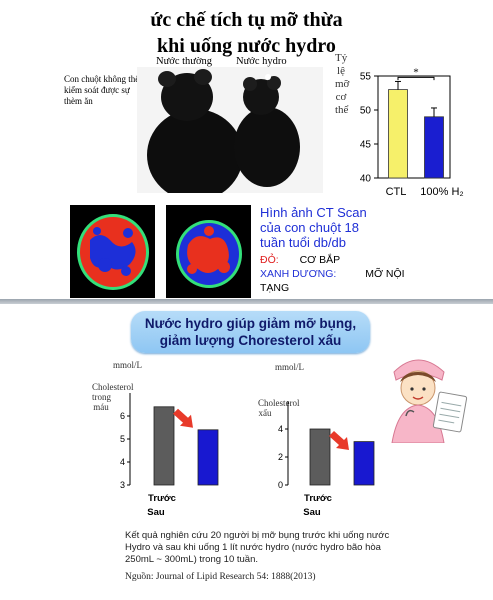 This screenshot has height=600, width=493. I want to click on chol-ytick-label-1: 4, so click(122, 462).